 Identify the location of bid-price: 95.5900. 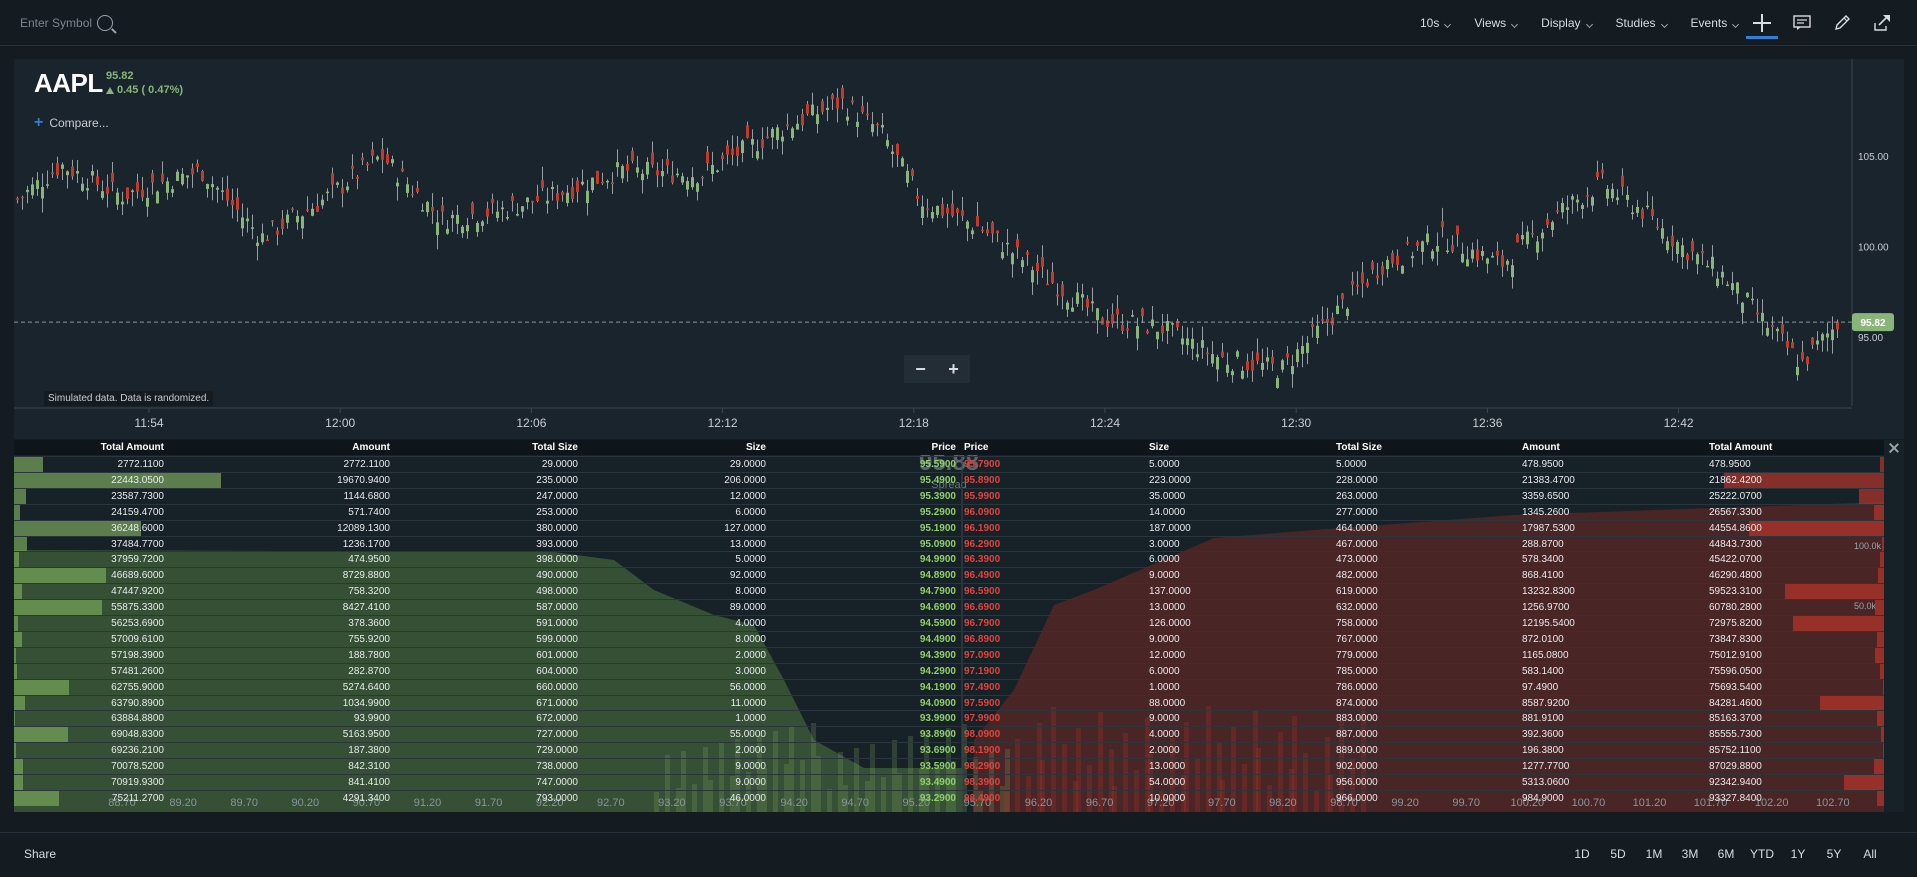
(937, 464).